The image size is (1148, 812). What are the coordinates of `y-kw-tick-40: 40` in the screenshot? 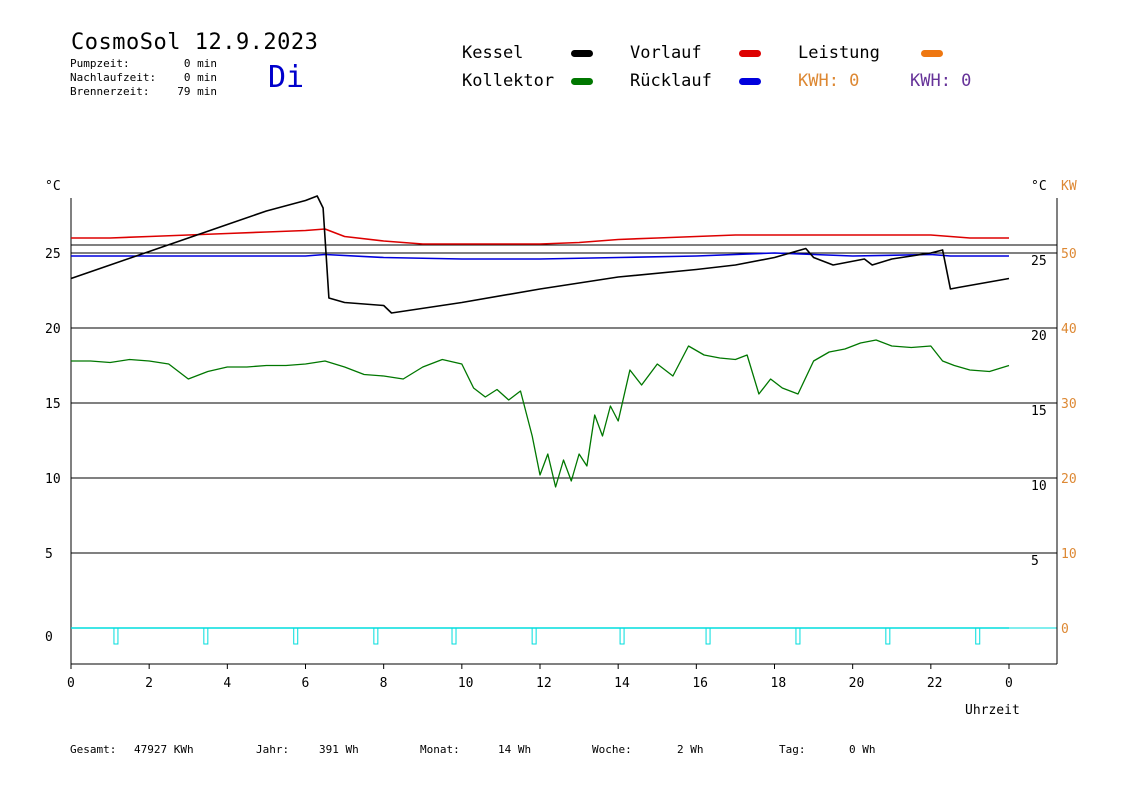 It's located at (1069, 329).